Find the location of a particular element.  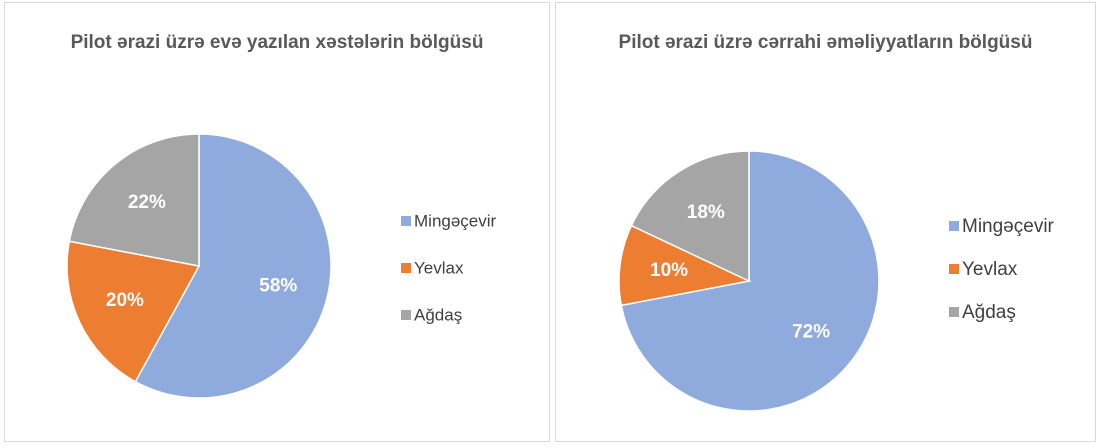

data-label: 18% is located at coordinates (706, 212).